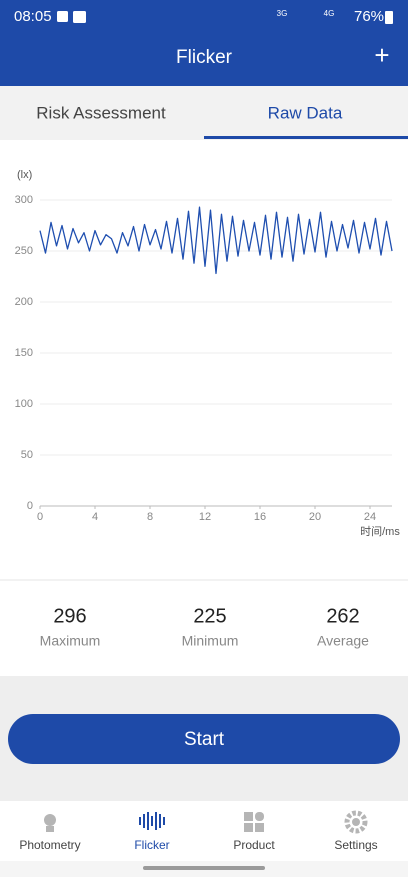 The height and width of the screenshot is (882, 408). I want to click on y-axis-label: (lx), so click(24, 175).